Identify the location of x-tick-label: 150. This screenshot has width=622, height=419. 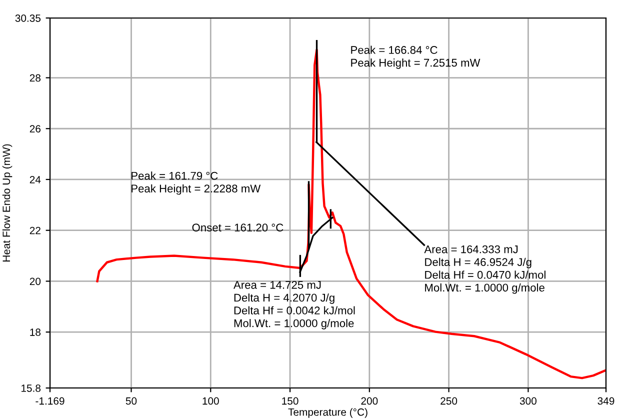
(290, 401).